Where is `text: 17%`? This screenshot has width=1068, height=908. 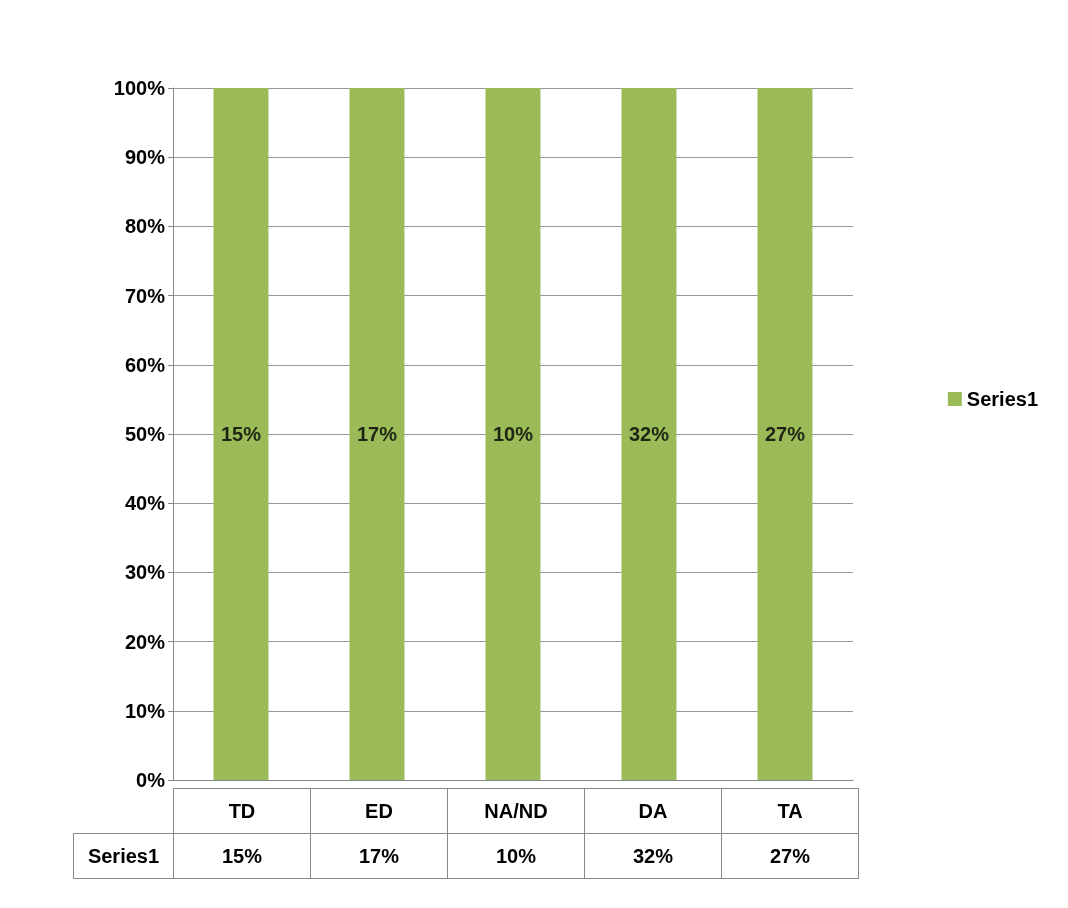 text: 17% is located at coordinates (379, 855).